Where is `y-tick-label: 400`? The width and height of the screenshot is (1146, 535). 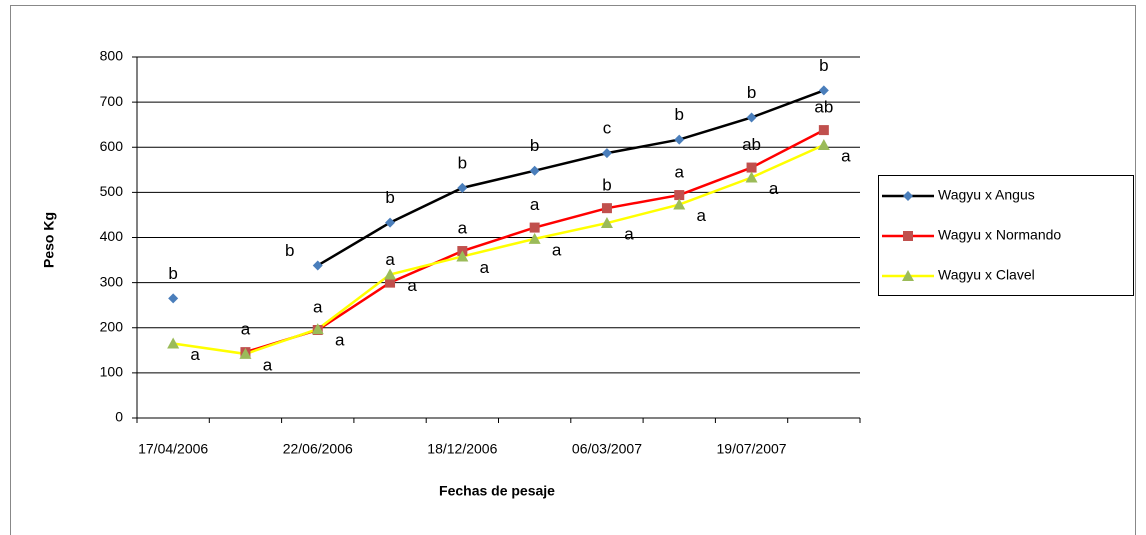 y-tick-label: 400 is located at coordinates (112, 236).